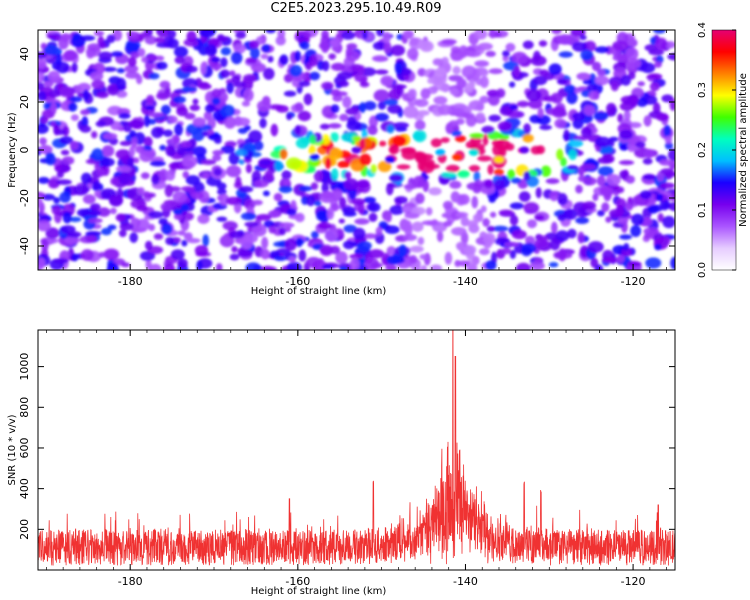  I want to click on heatmap-ytick-label: 0, so click(24, 150).